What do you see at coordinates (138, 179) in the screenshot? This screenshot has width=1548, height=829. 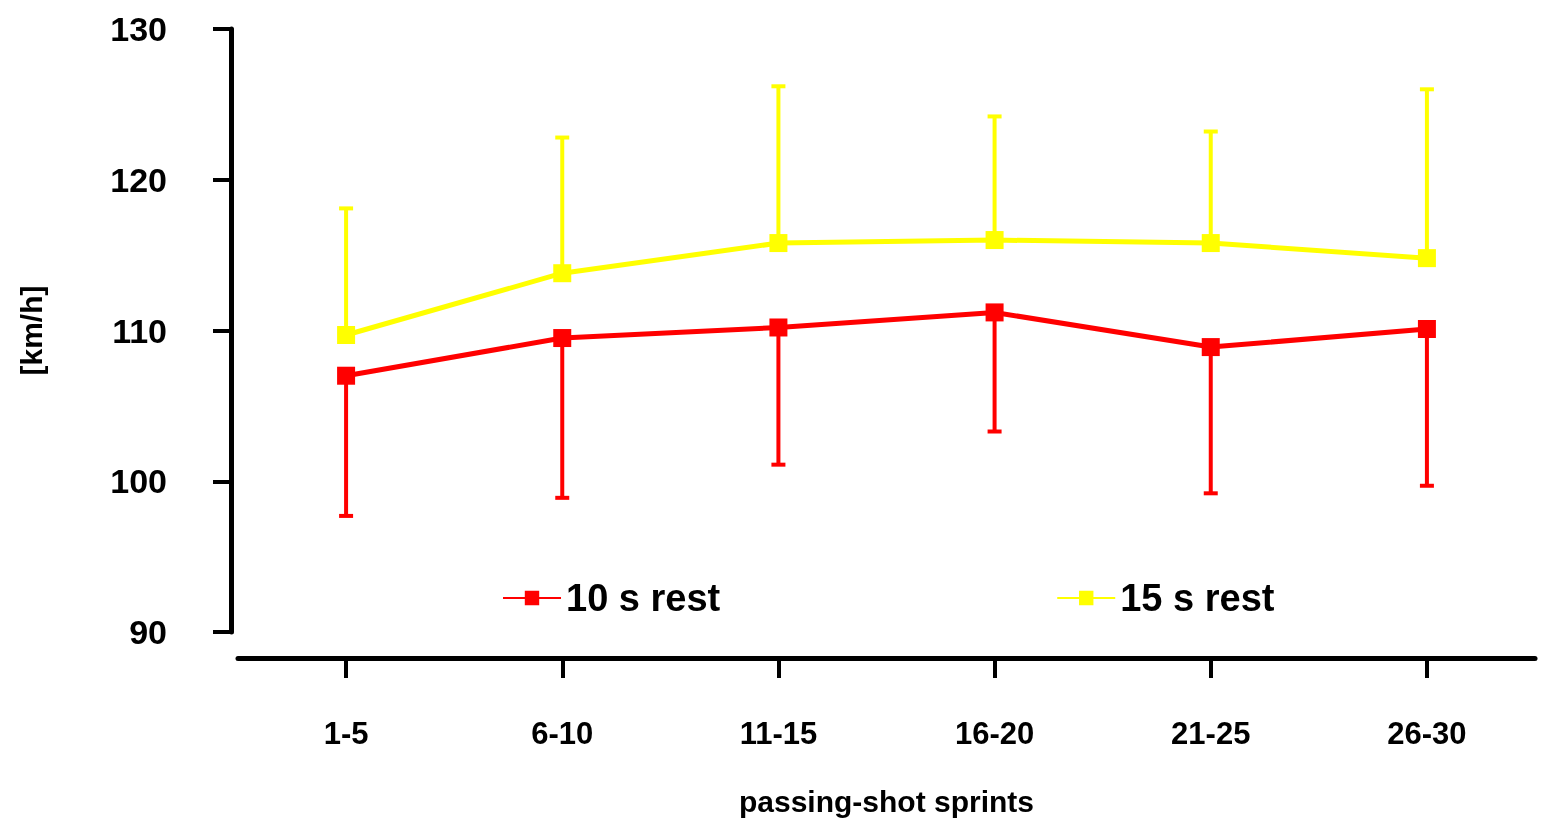 I see `y-tick-label: 120` at bounding box center [138, 179].